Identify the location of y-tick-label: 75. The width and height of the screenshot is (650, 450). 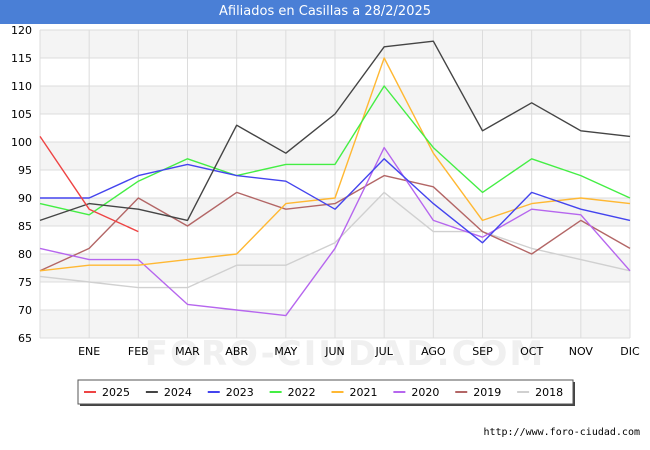
(25, 282).